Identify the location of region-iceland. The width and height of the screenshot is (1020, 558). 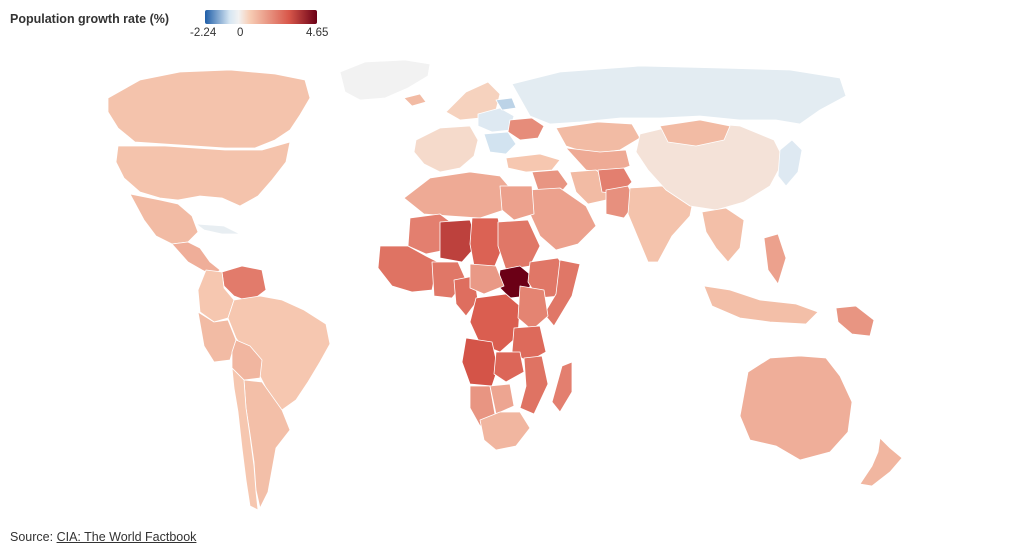
(415, 100).